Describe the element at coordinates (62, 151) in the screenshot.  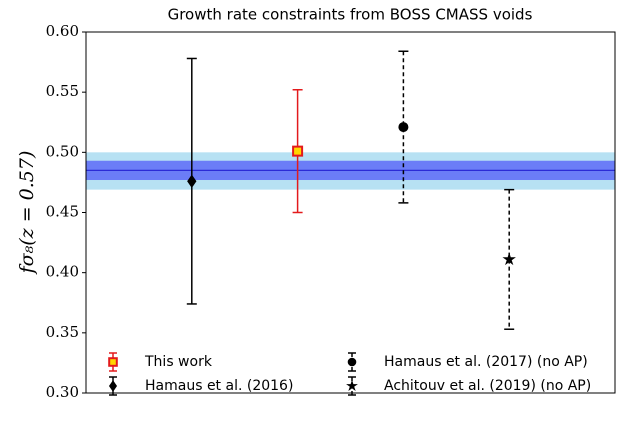
I see `y-tick-label: 0.50` at that location.